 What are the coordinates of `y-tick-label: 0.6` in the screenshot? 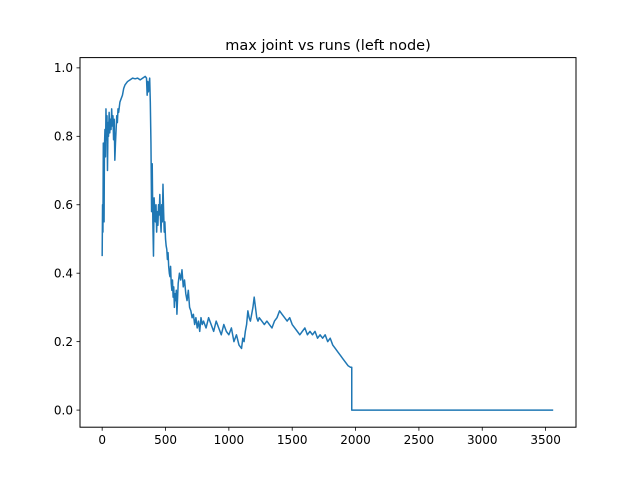 It's located at (63, 205).